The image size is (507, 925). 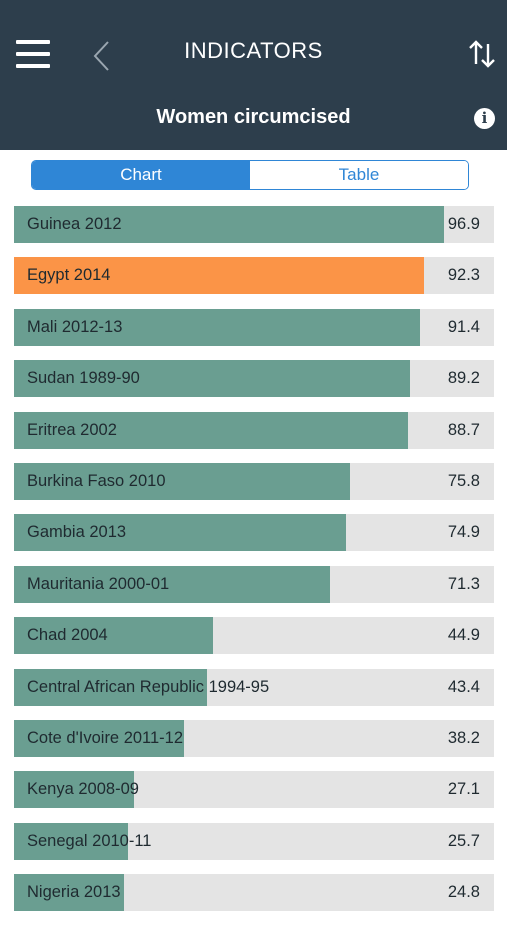 What do you see at coordinates (253, 50) in the screenshot?
I see `page-title: INDICATORS` at bounding box center [253, 50].